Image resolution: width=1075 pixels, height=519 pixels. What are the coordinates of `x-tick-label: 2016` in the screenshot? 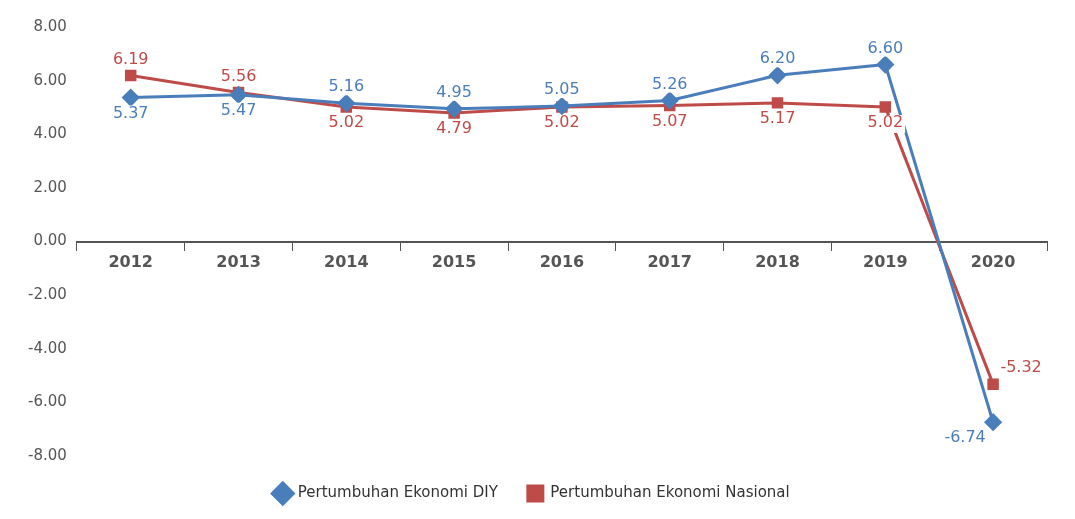 It's located at (562, 262).